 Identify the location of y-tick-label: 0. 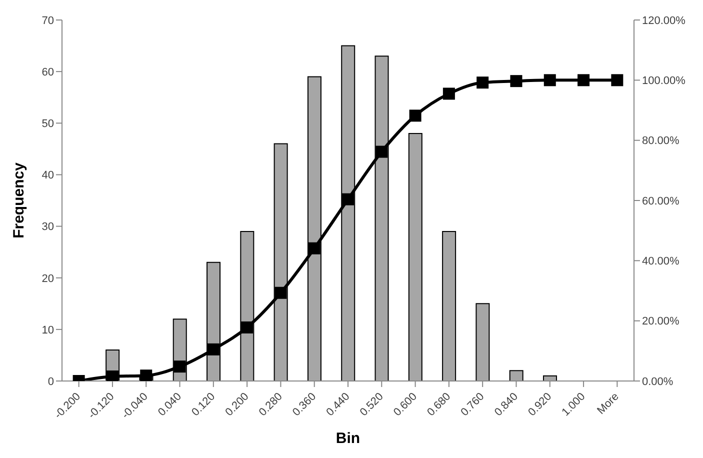
(51, 382).